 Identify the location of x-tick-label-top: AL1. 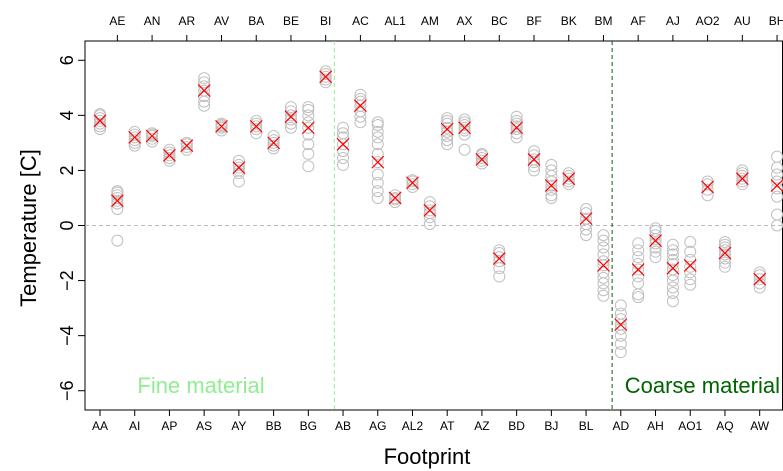
(395, 21).